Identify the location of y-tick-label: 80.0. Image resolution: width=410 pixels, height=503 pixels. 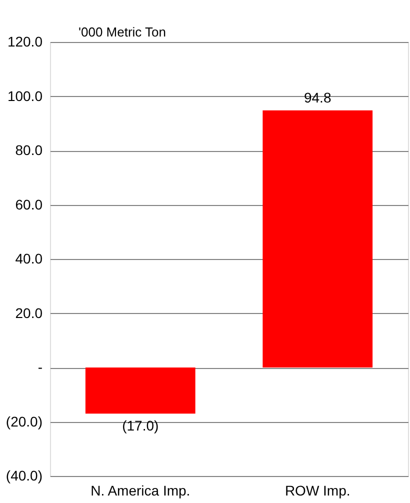
(29, 150).